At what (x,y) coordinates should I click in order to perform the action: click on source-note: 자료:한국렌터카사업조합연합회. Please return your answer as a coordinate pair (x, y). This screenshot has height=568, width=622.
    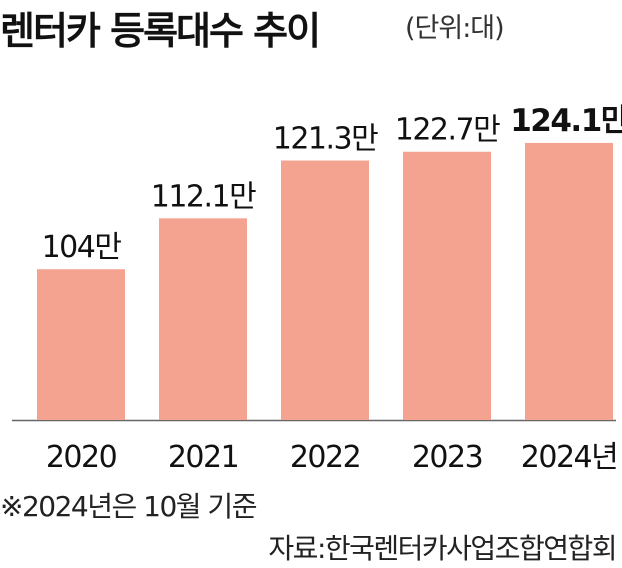
    Looking at the image, I should click on (442, 548).